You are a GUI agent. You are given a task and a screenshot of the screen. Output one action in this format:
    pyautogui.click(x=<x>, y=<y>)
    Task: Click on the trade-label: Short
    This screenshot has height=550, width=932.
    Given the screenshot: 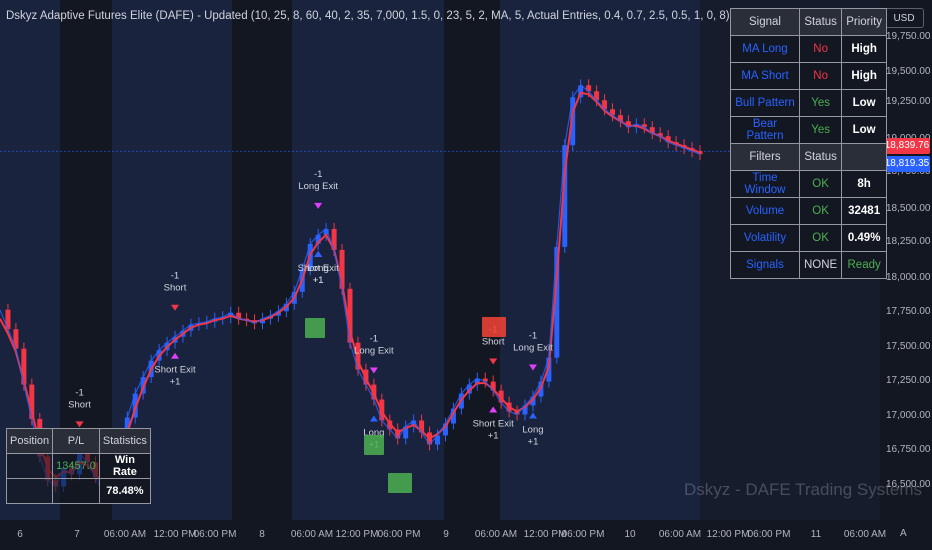 What is the action you would take?
    pyautogui.click(x=79, y=404)
    